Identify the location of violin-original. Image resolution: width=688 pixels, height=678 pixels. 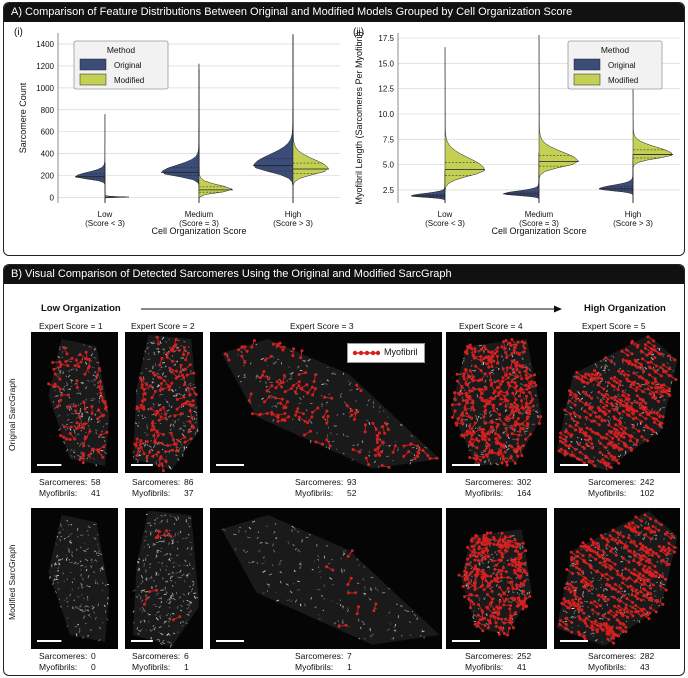
(616, 178).